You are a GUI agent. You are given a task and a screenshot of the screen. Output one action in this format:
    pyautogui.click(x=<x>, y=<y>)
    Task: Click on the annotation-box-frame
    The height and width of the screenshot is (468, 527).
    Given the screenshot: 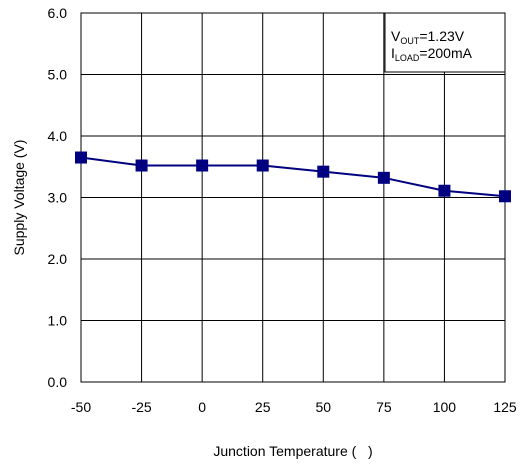 What is the action you would take?
    pyautogui.click(x=445, y=42)
    